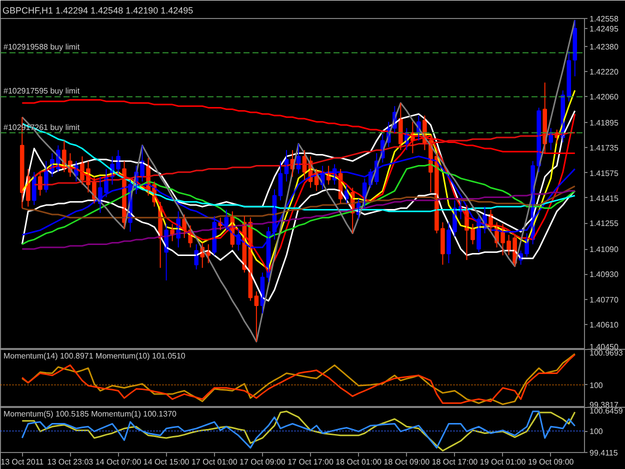 This screenshot has height=469, width=625. I want to click on y-tick-label: 1.40610, so click(604, 325).